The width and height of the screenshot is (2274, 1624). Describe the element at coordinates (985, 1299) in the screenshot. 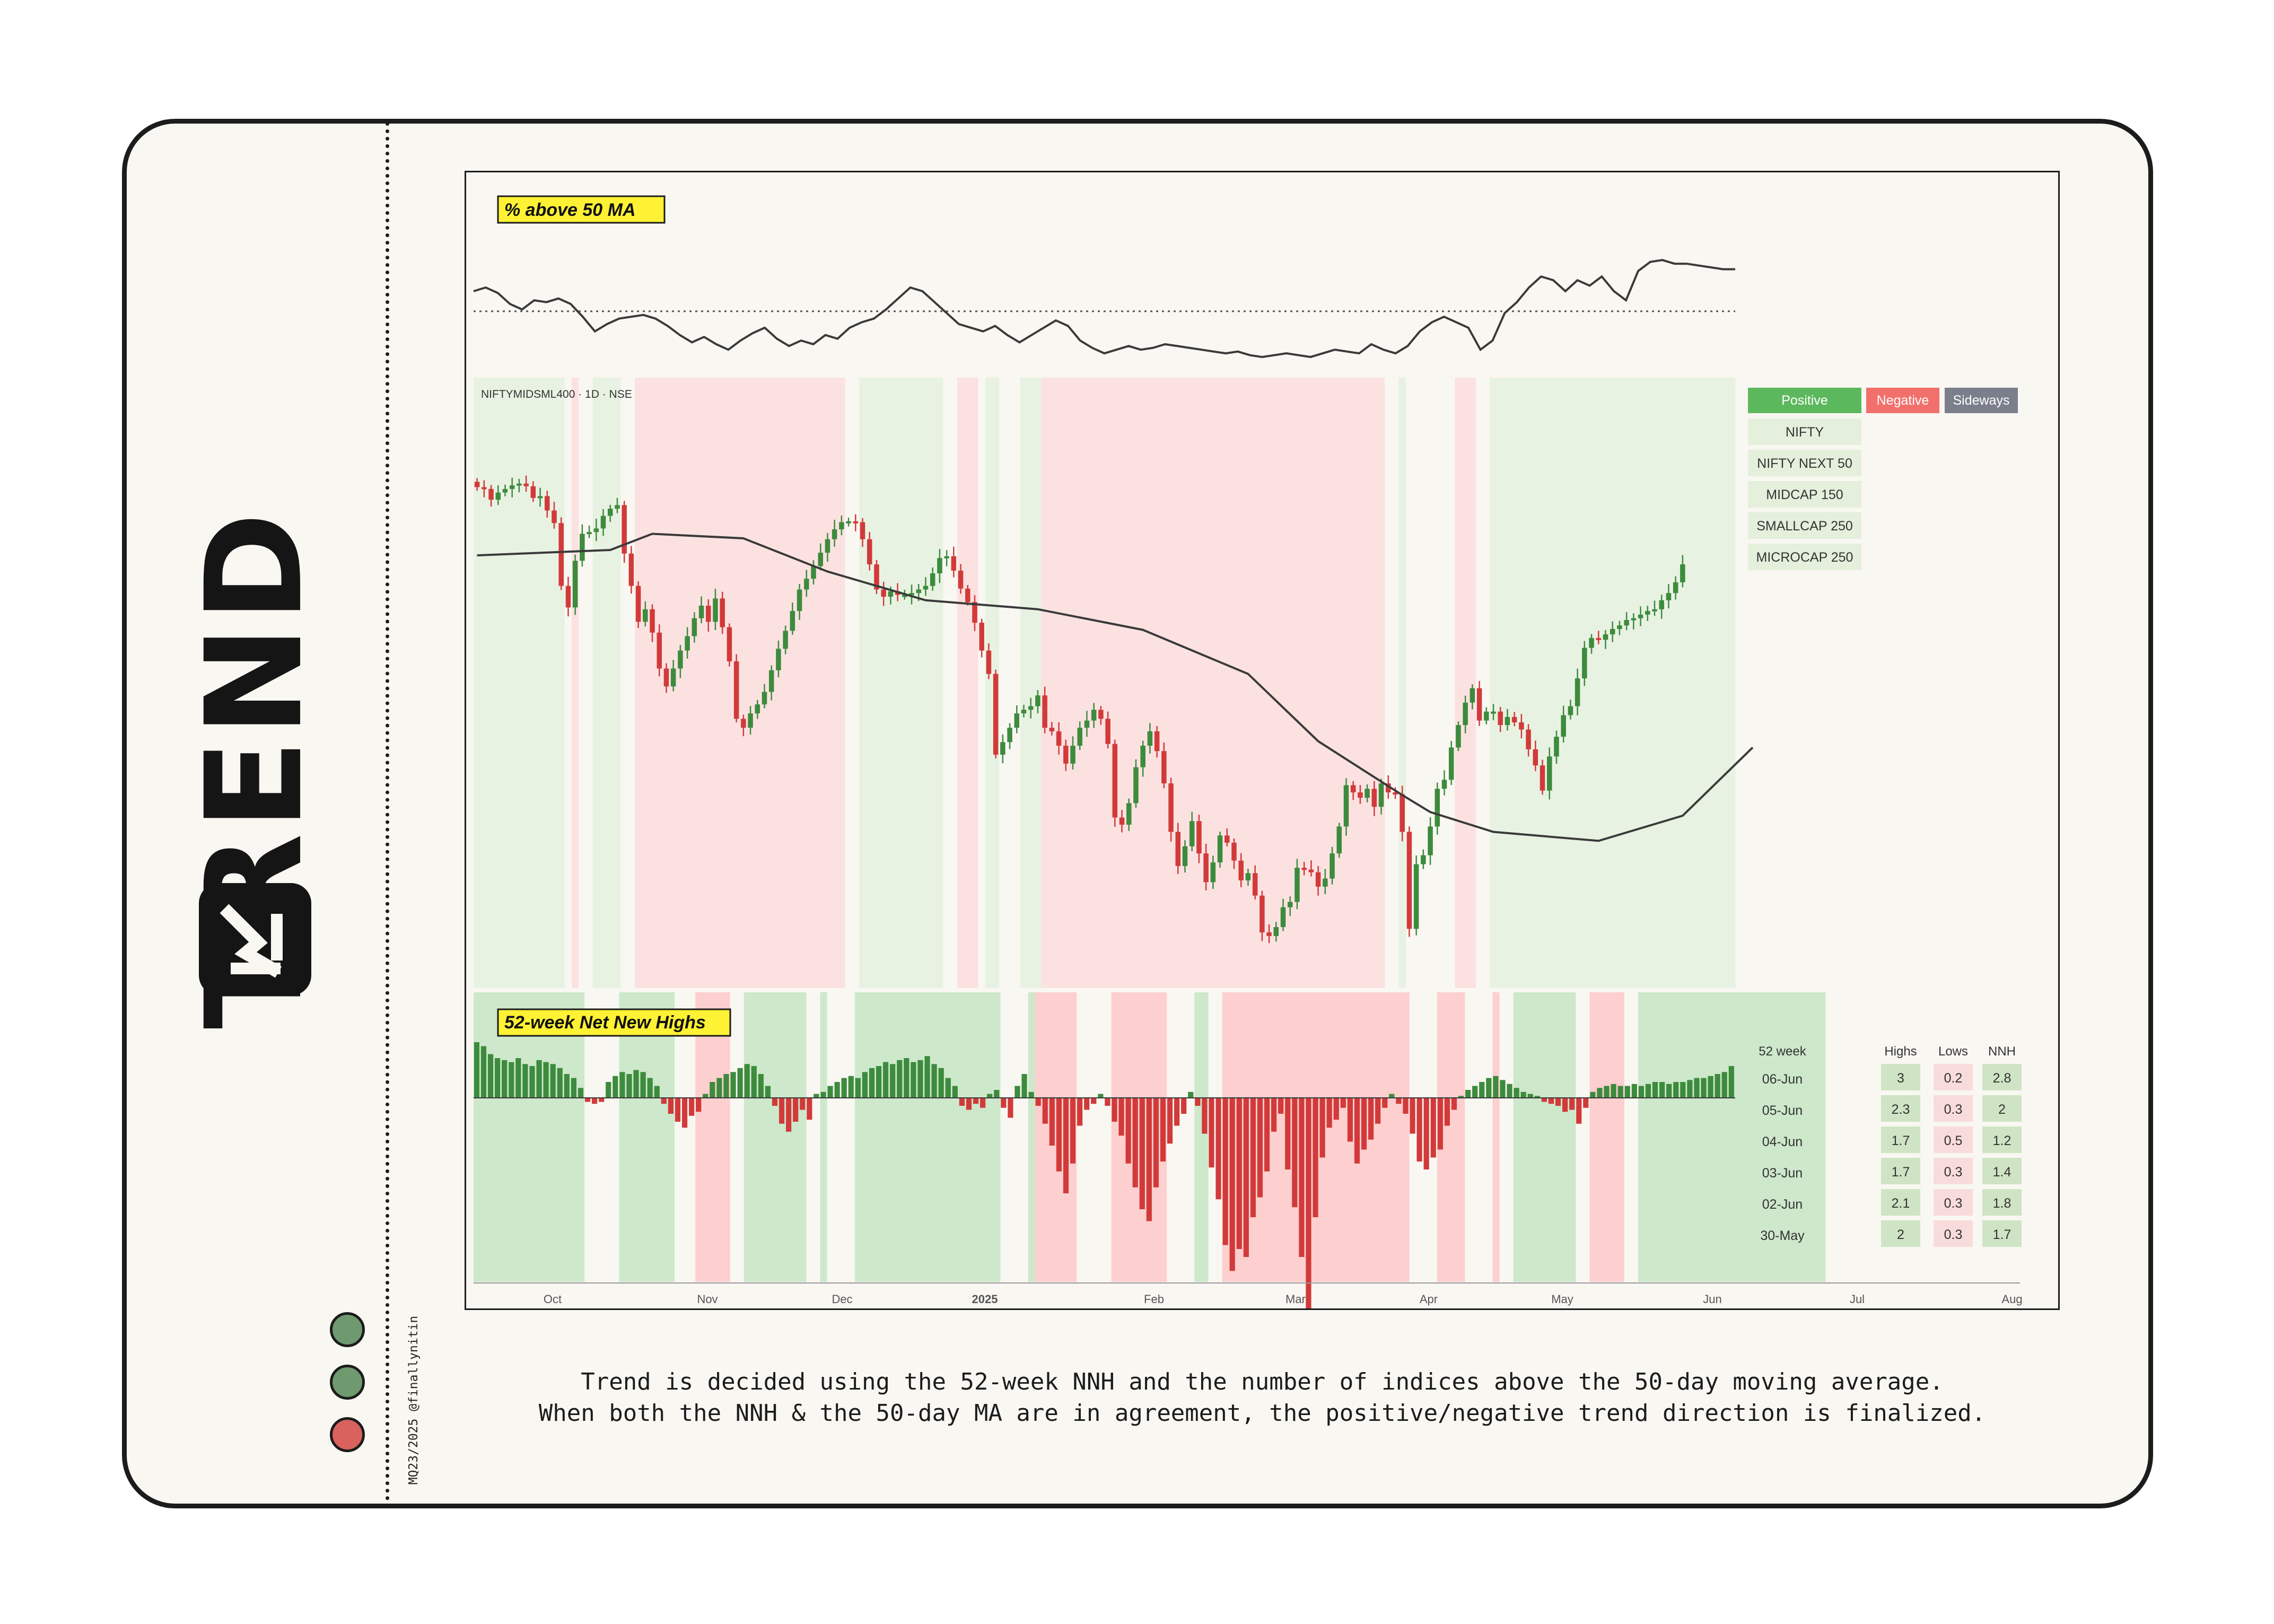

I see `x-tick-label: 2025` at that location.